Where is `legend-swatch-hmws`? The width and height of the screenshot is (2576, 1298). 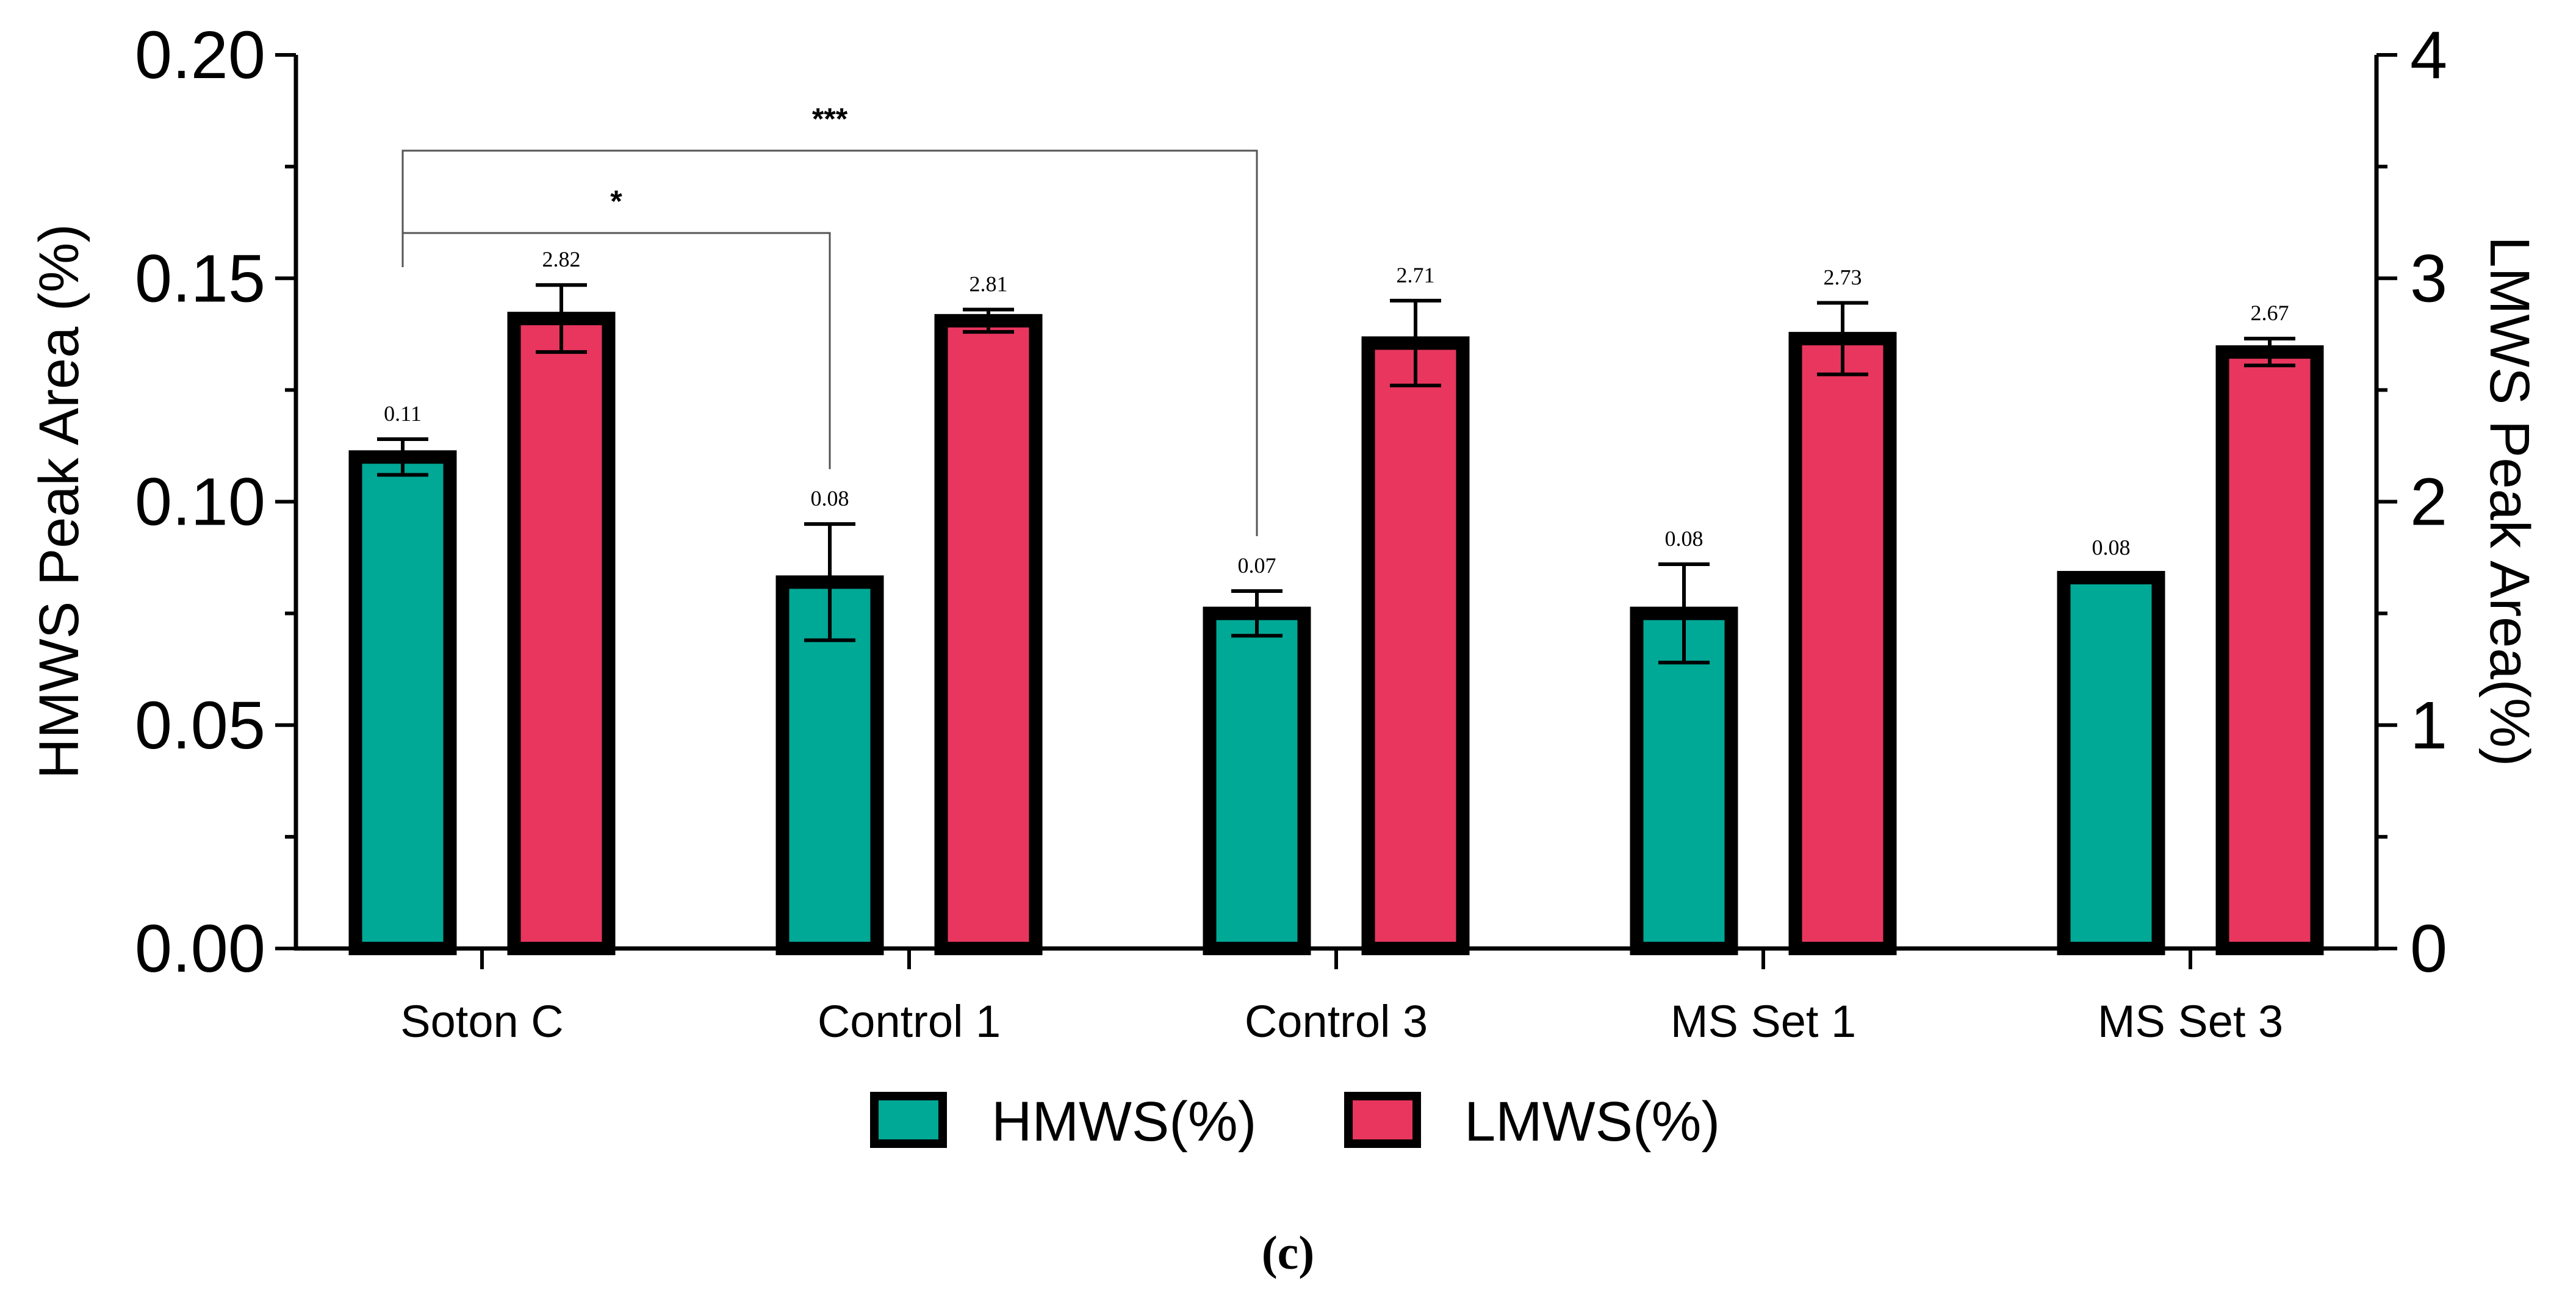
legend-swatch-hmws is located at coordinates (908, 1120).